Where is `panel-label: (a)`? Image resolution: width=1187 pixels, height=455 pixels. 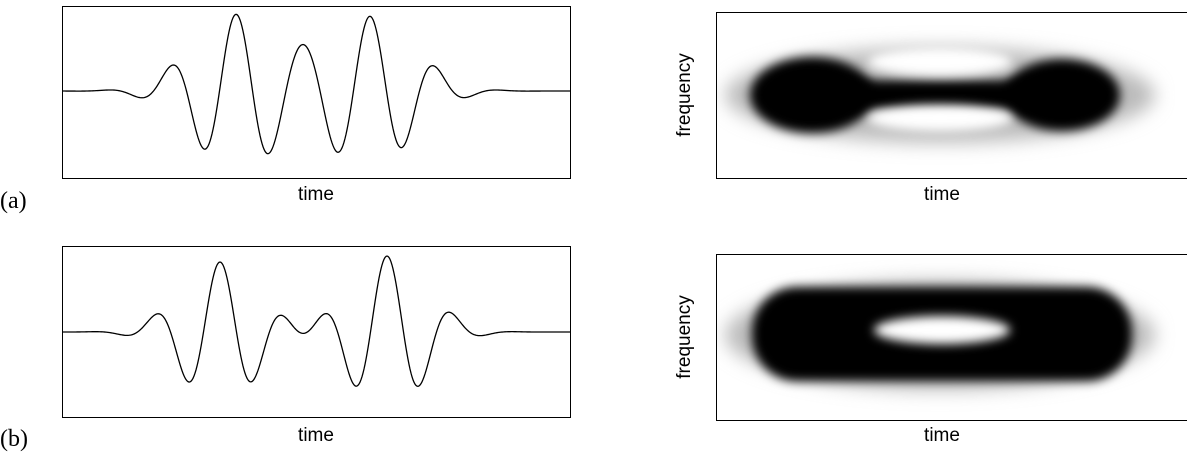 panel-label: (a) is located at coordinates (13, 201).